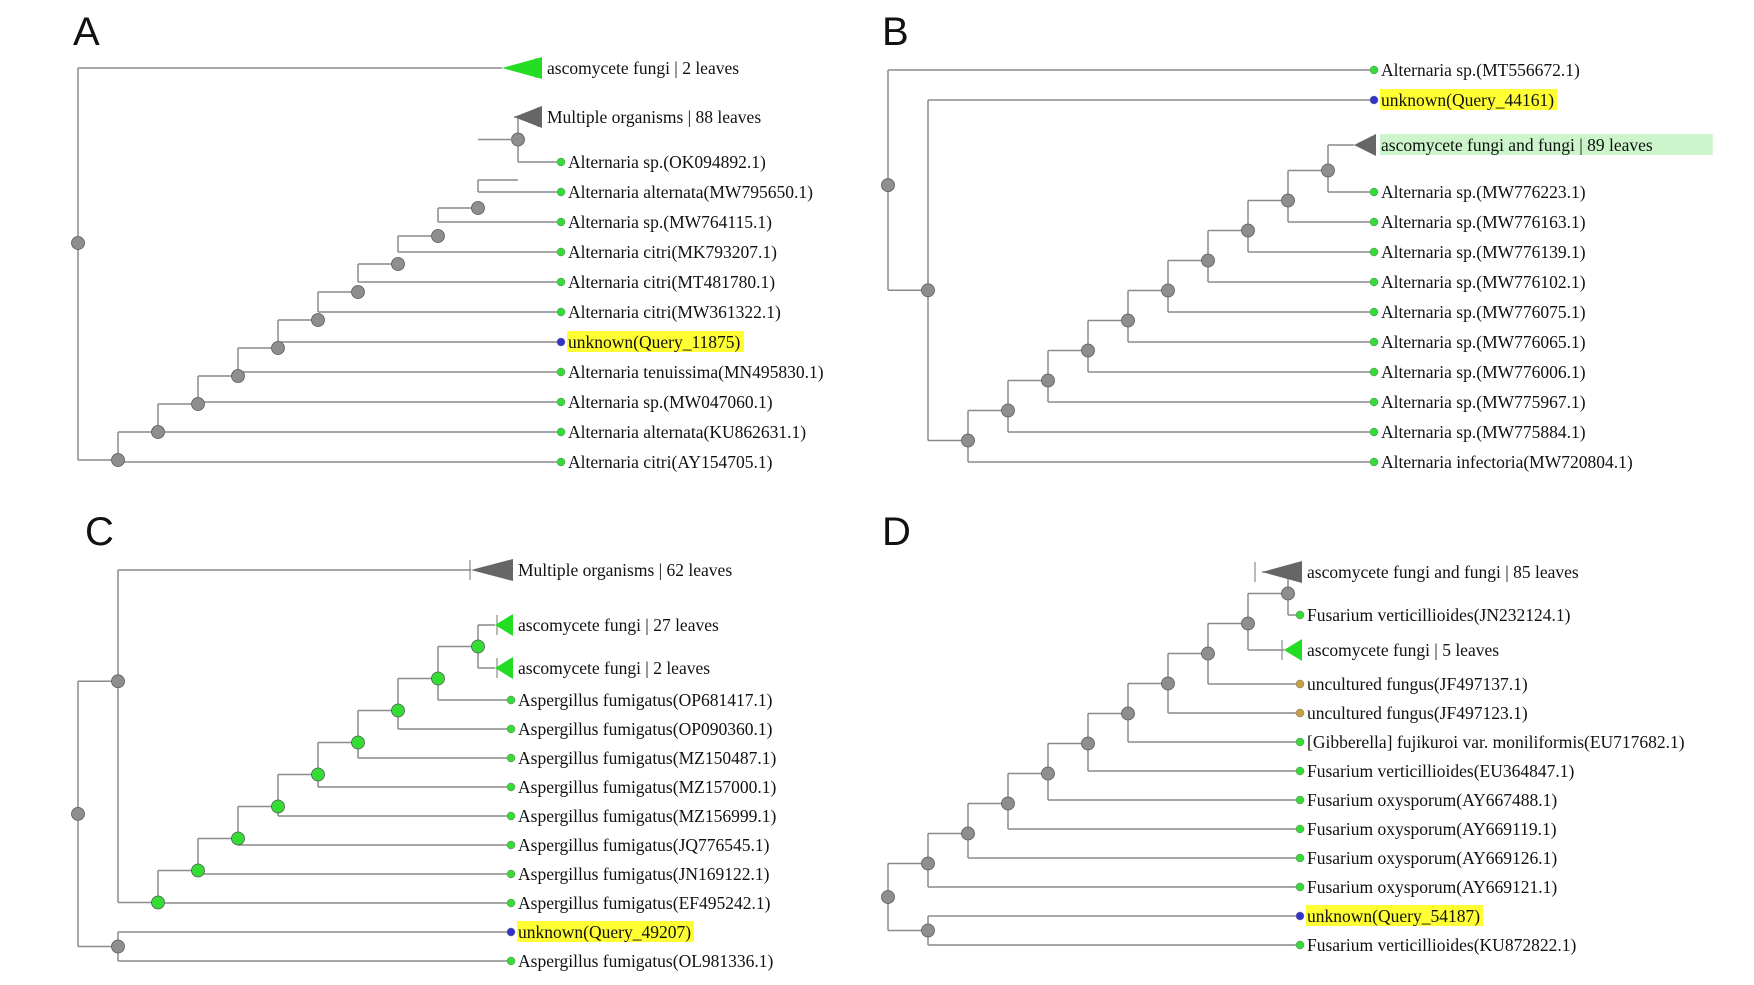 The width and height of the screenshot is (1754, 985). I want to click on leaf-label: Aspergillus fumigatus(OL981336.1), so click(646, 961).